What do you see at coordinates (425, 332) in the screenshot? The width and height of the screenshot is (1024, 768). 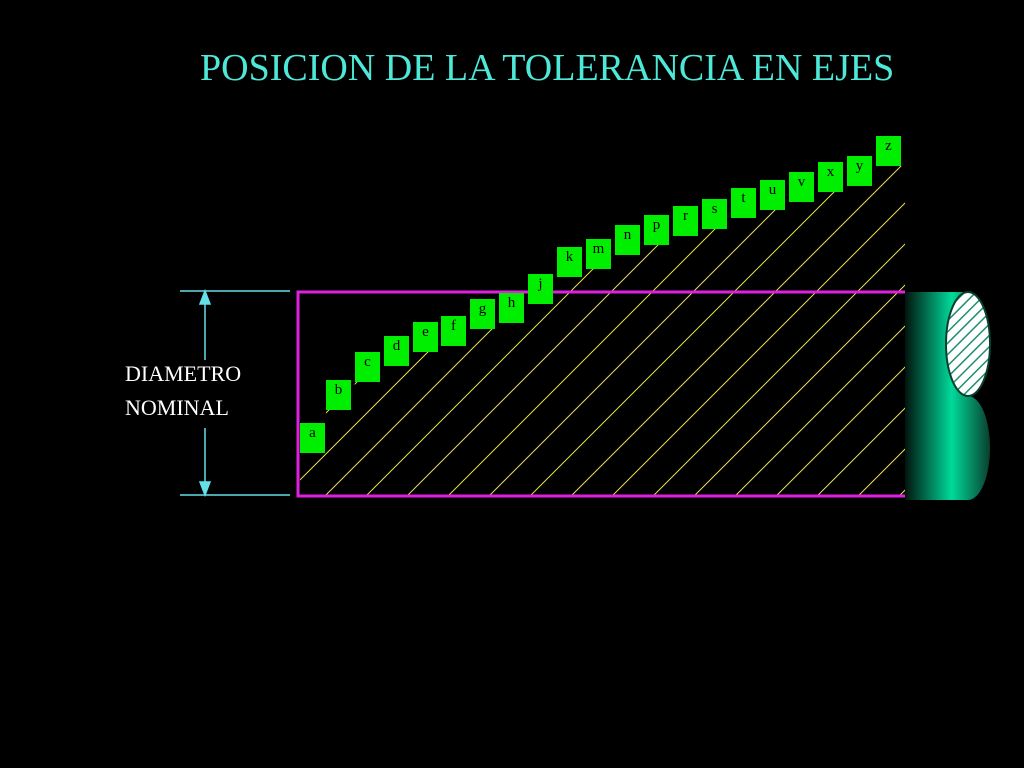 I see `deviation-letter: e` at bounding box center [425, 332].